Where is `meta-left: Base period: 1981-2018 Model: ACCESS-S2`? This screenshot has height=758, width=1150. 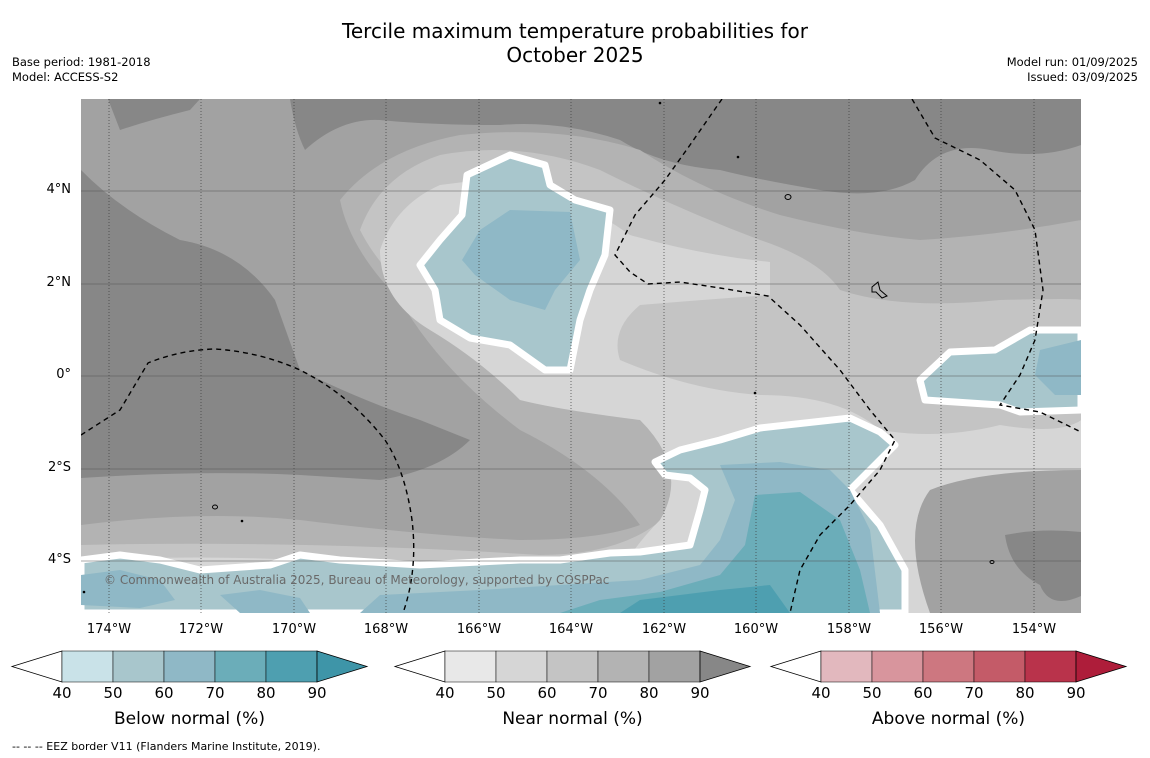
meta-left: Base period: 1981-2018 Model: ACCESS-S2 is located at coordinates (81, 70).